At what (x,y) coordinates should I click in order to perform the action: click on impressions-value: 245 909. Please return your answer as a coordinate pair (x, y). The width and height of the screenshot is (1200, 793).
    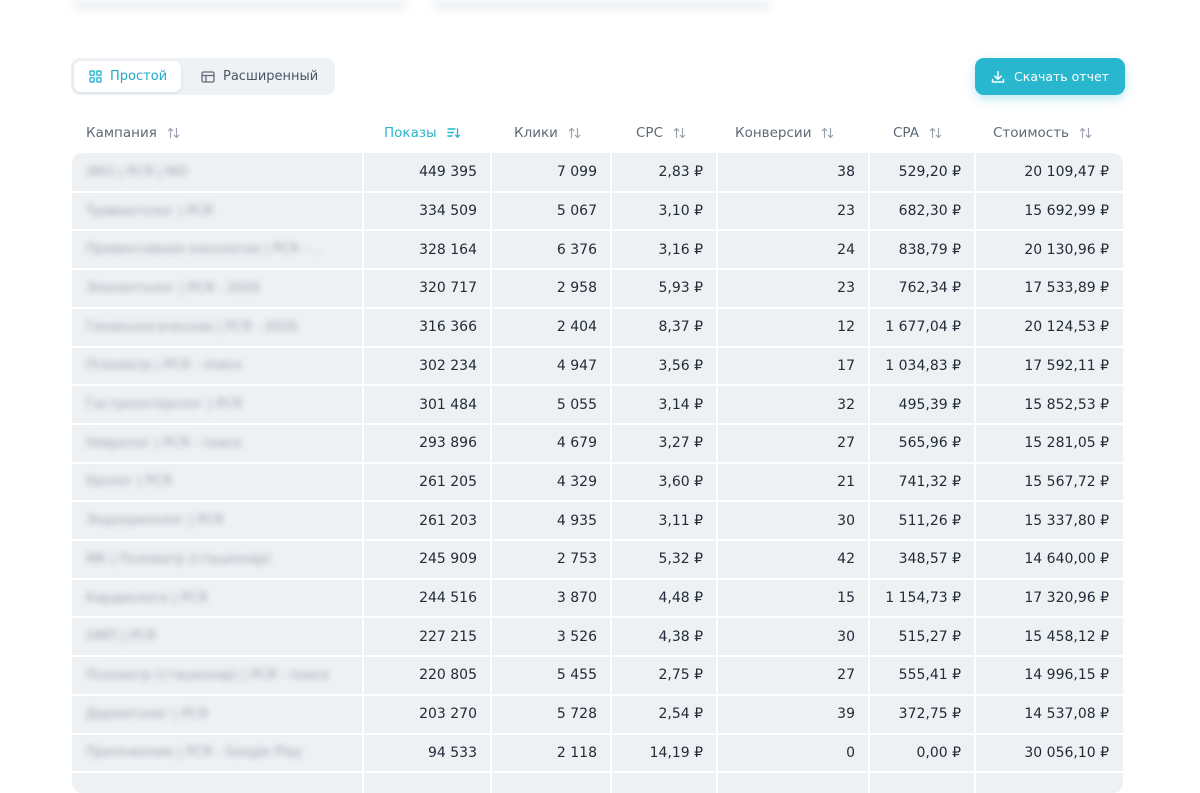
    Looking at the image, I should click on (448, 559).